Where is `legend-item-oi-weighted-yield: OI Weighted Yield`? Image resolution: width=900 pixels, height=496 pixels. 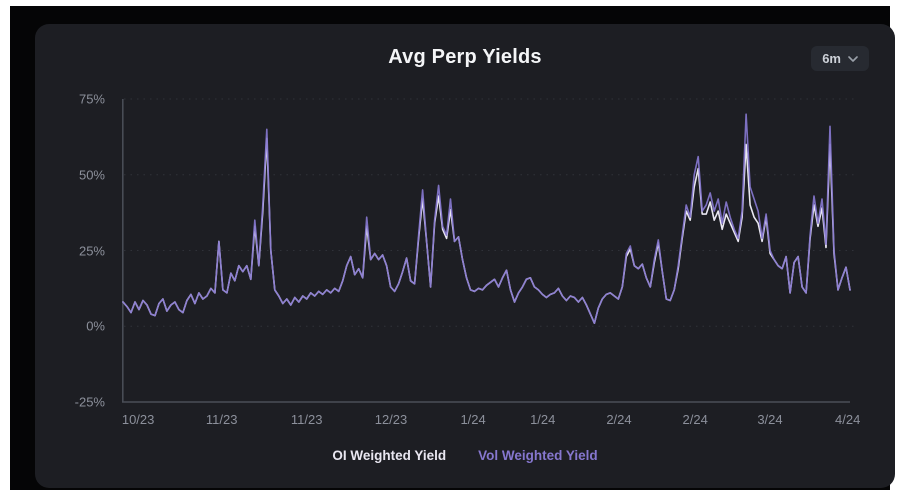 legend-item-oi-weighted-yield: OI Weighted Yield is located at coordinates (389, 455).